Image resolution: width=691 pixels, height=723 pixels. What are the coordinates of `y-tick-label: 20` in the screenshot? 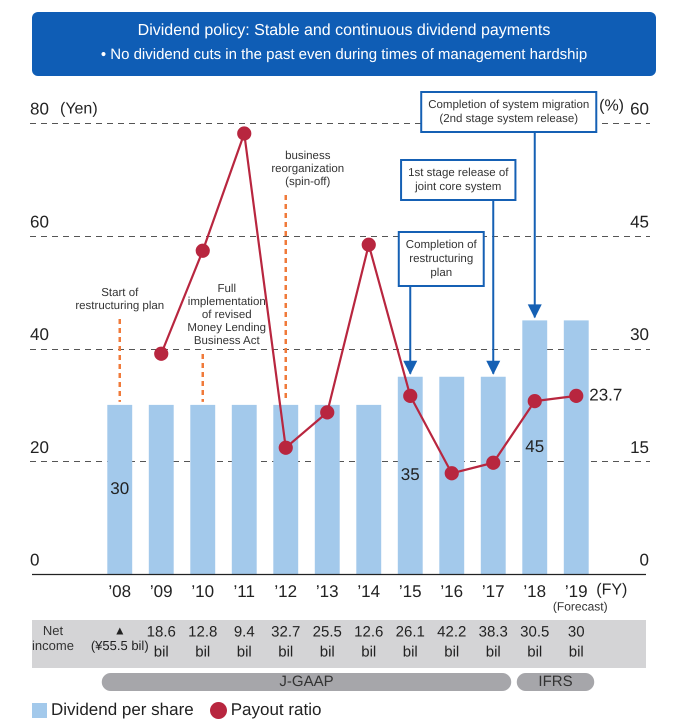 It's located at (39, 447).